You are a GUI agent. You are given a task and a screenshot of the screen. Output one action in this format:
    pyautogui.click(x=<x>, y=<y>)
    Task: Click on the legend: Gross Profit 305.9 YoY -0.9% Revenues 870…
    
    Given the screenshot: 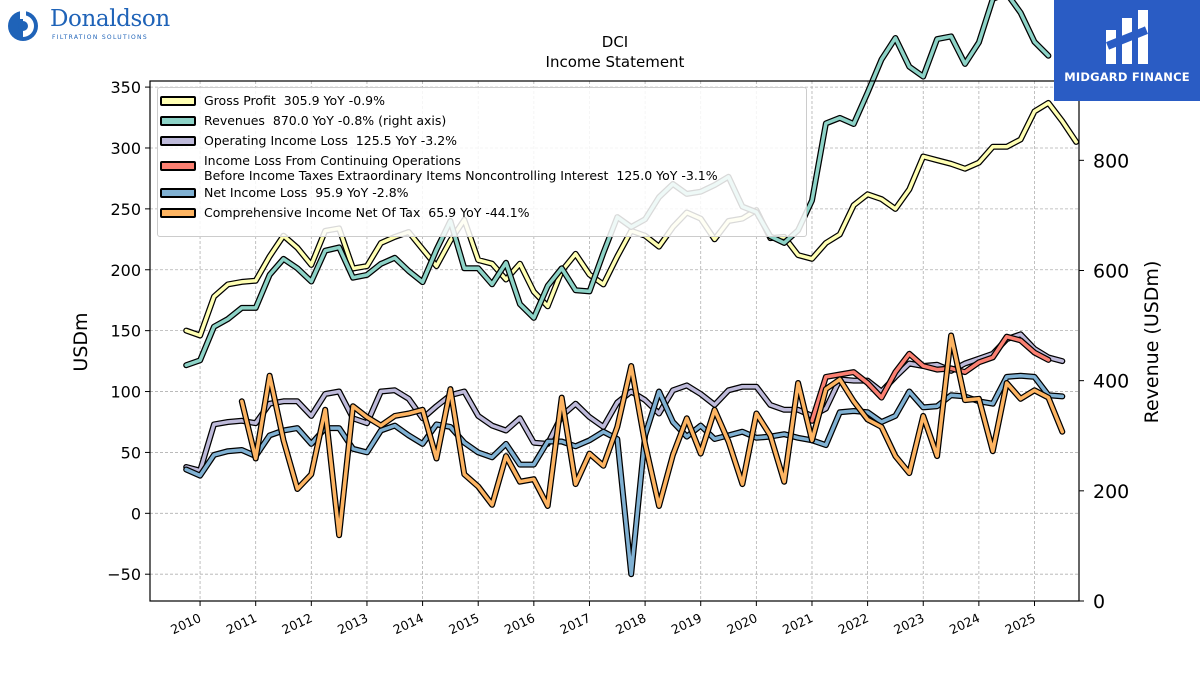 What is the action you would take?
    pyautogui.click(x=482, y=162)
    